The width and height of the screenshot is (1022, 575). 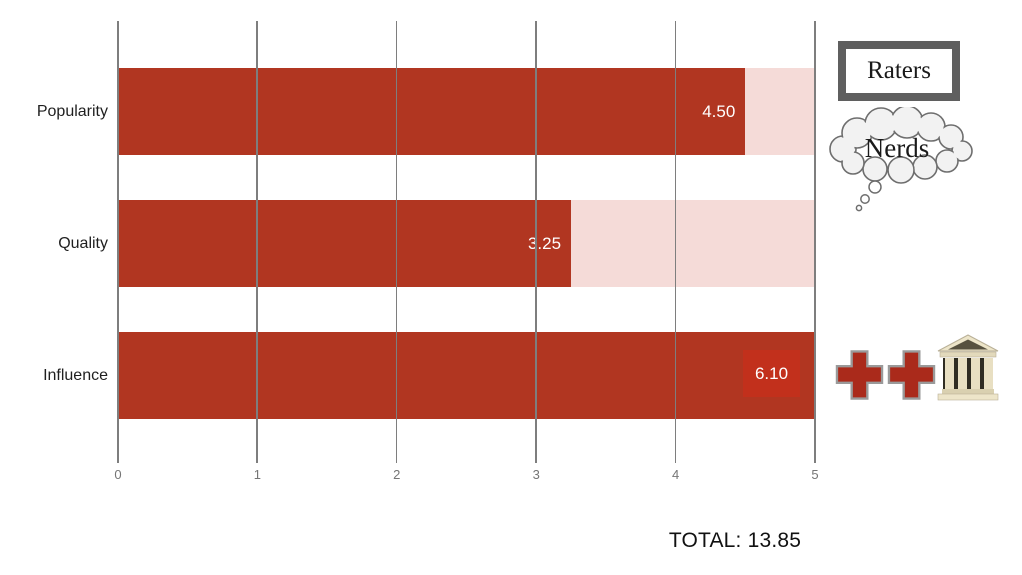 What do you see at coordinates (83, 243) in the screenshot?
I see `category-label-quality: Quality` at bounding box center [83, 243].